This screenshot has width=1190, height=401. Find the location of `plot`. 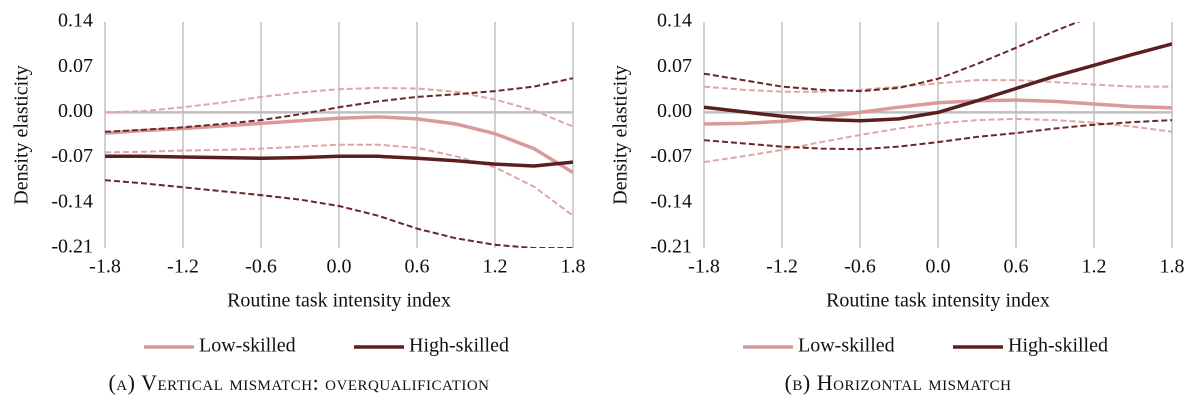

plot is located at coordinates (938, 93).